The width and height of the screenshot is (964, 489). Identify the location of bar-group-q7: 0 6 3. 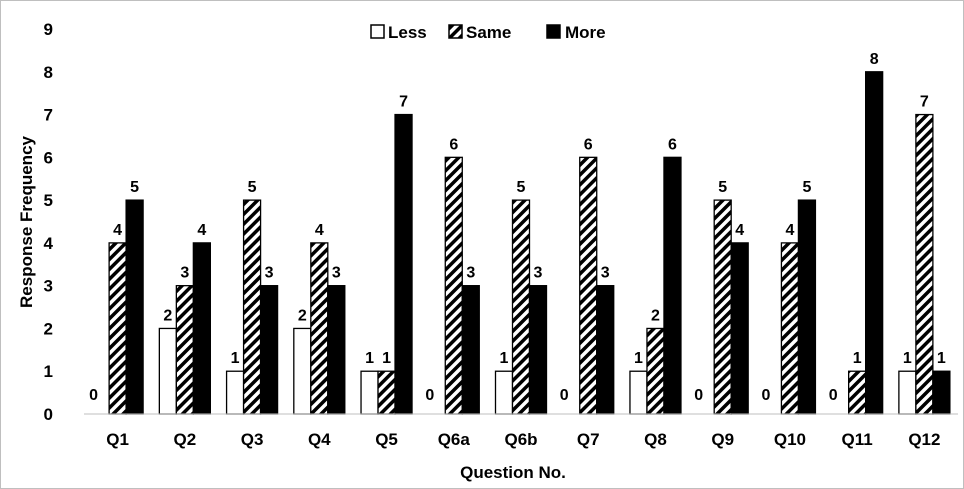
(587, 275).